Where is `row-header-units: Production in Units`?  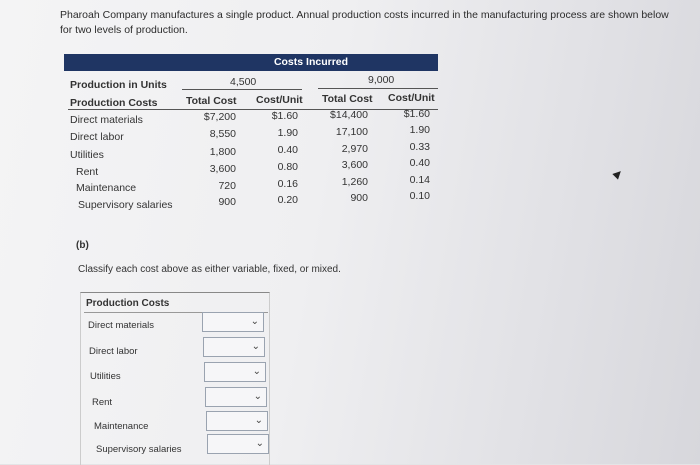
row-header-units: Production in Units is located at coordinates (118, 85).